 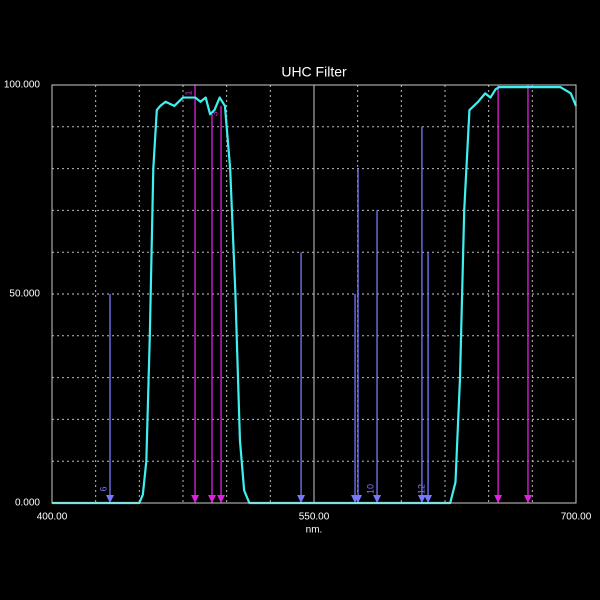 What do you see at coordinates (370, 489) in the screenshot?
I see `spectral-line-label: 10` at bounding box center [370, 489].